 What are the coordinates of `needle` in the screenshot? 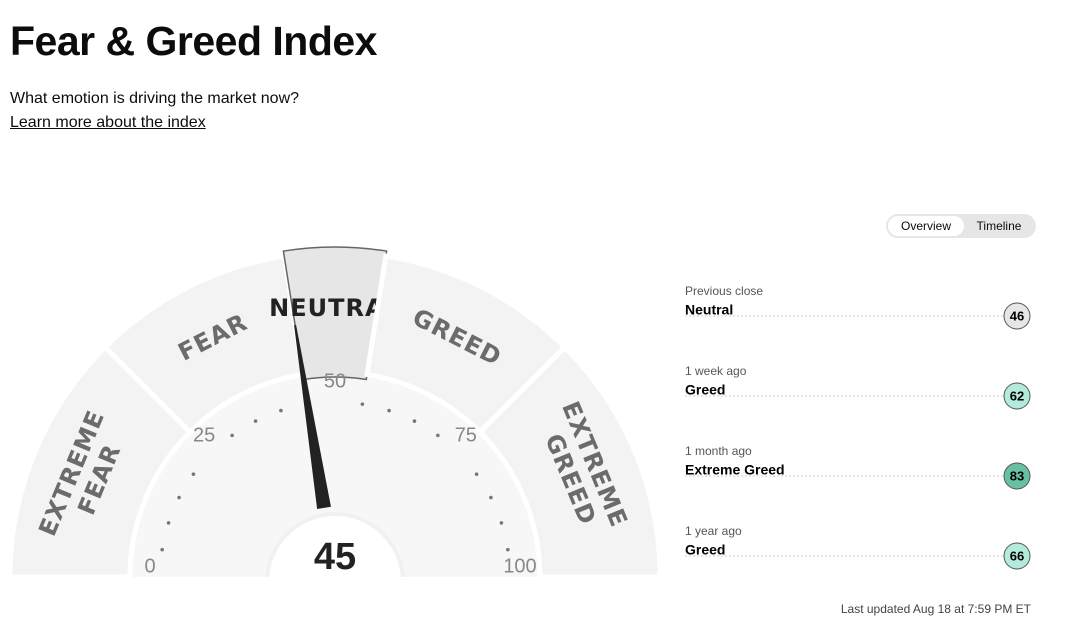 It's located at (312, 416).